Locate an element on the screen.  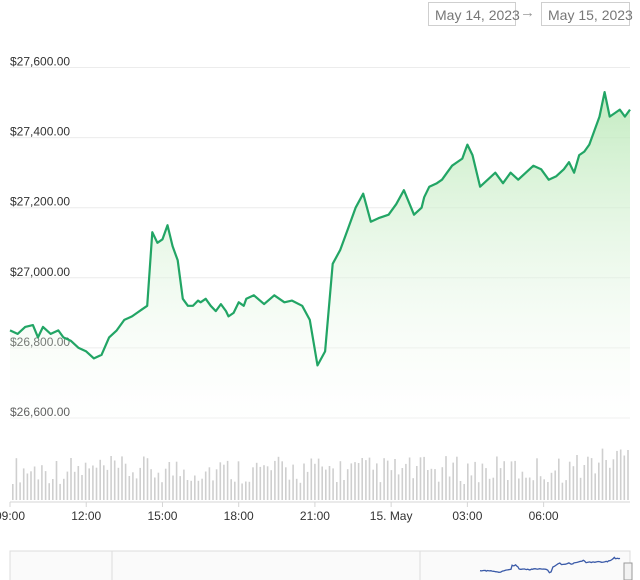
navigator is located at coordinates (321, 565).